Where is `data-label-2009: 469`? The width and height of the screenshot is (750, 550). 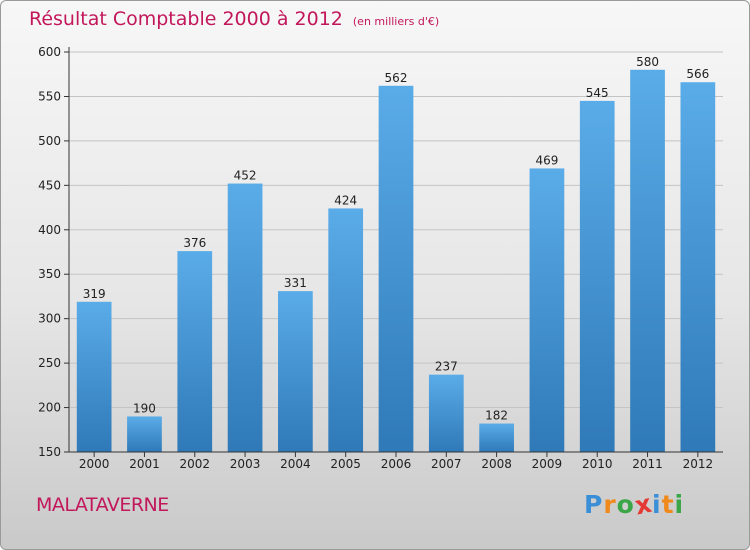
data-label-2009: 469 is located at coordinates (546, 160).